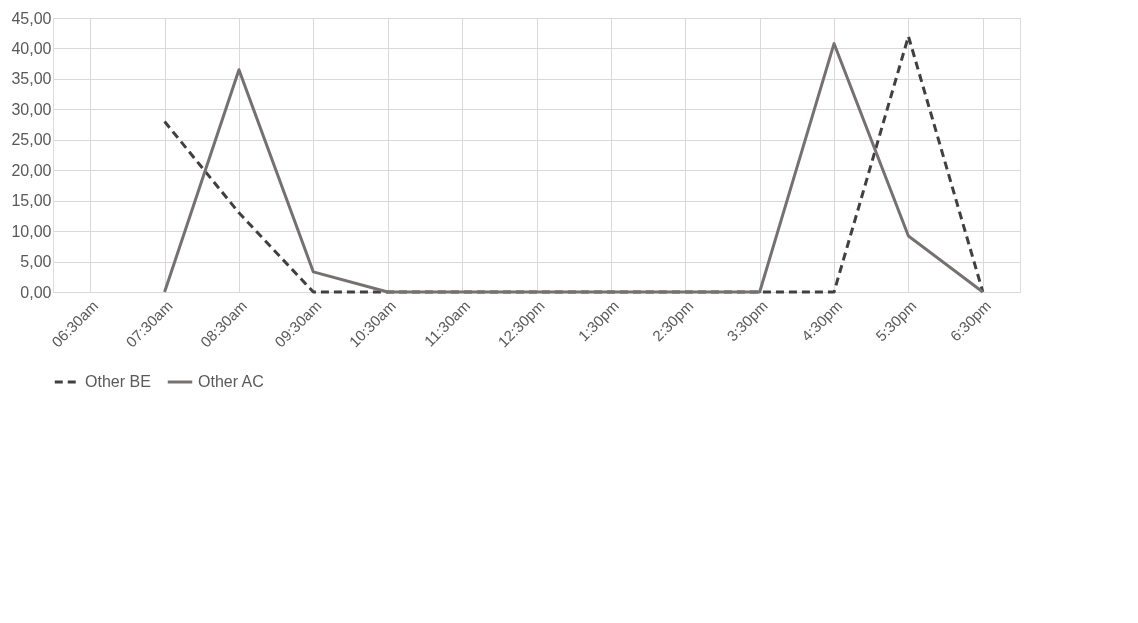 The image size is (1138, 623). I want to click on legend-label: Other AC, so click(231, 381).